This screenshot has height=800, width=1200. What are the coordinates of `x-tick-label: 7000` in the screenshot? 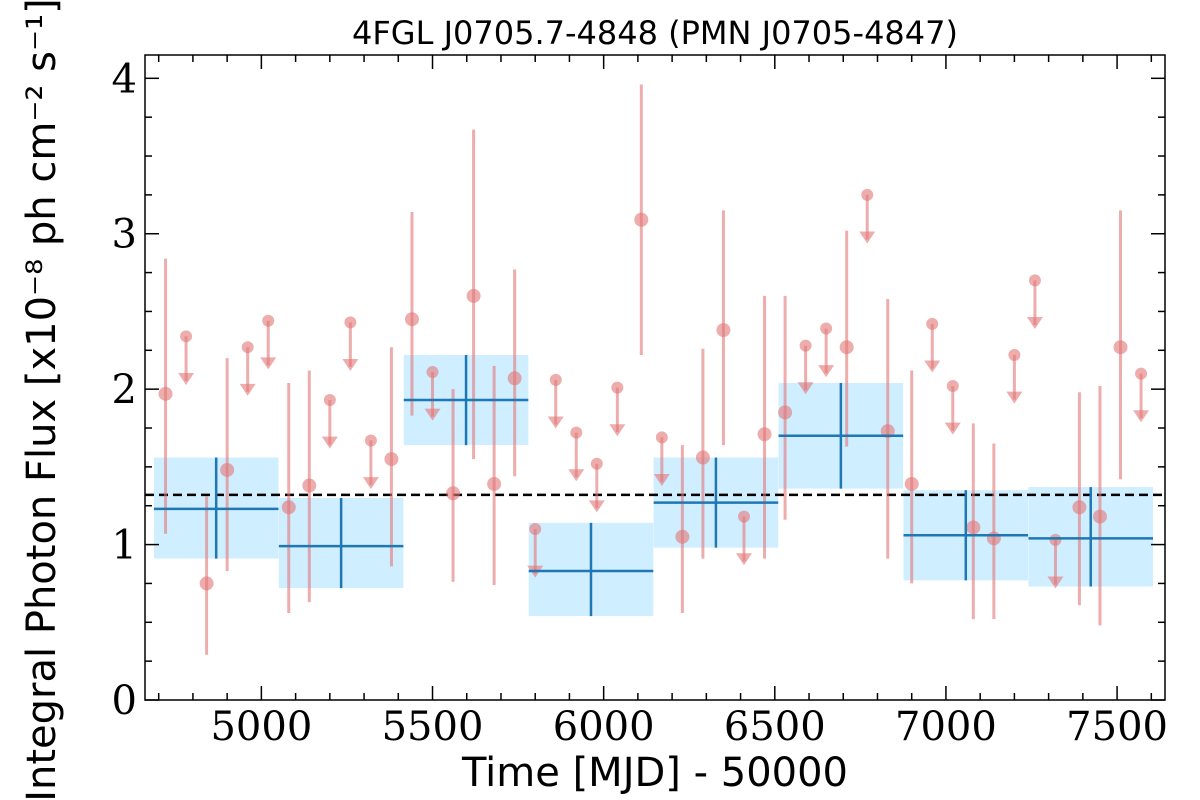 It's located at (946, 727).